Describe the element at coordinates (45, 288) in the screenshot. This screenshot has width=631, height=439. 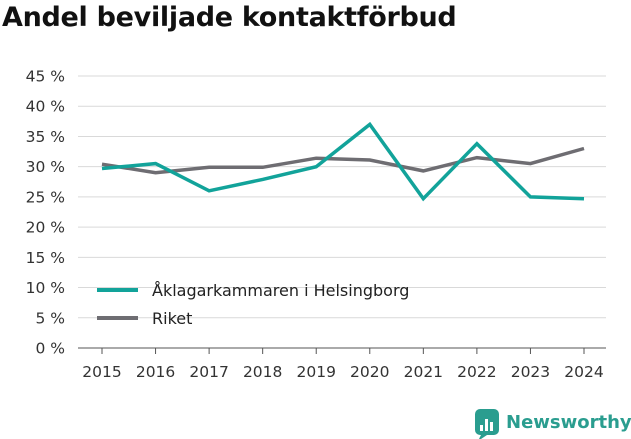
I see `y-tick-label: 10 %` at that location.